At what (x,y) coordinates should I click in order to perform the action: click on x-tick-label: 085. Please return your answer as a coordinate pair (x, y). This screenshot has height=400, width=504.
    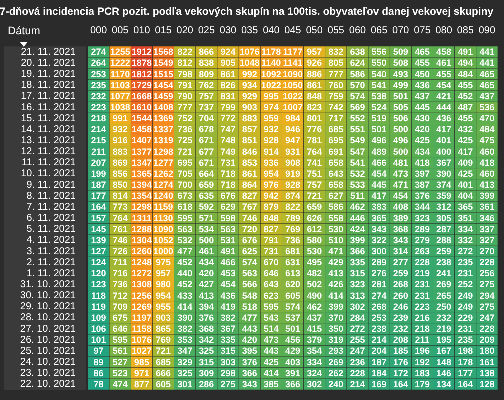
    Looking at the image, I should click on (465, 30).